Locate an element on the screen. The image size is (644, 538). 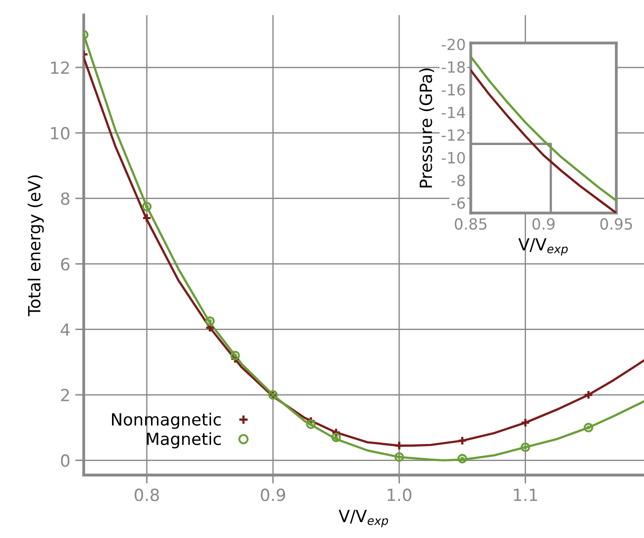
y-tick-label: 0 is located at coordinates (65, 460).